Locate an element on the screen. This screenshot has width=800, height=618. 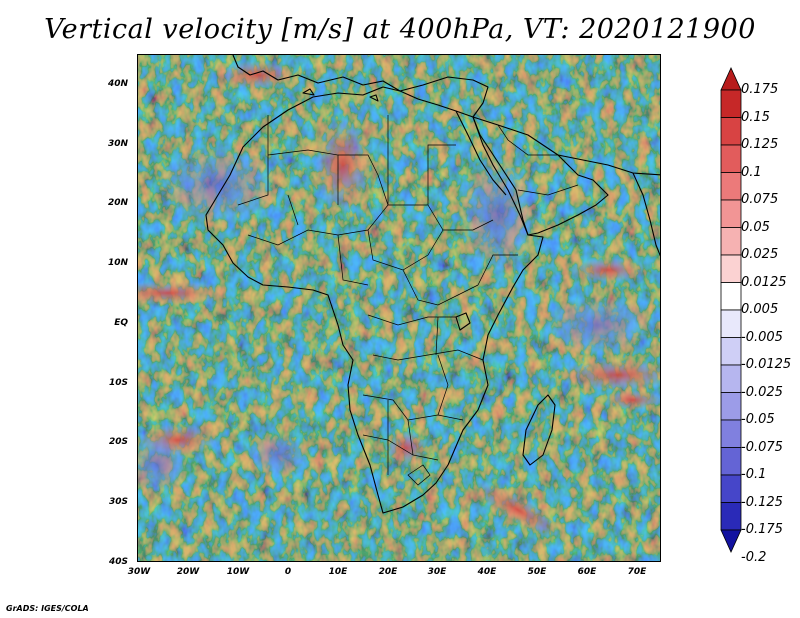
colorbar-label: 0.0125 is located at coordinates (764, 282).